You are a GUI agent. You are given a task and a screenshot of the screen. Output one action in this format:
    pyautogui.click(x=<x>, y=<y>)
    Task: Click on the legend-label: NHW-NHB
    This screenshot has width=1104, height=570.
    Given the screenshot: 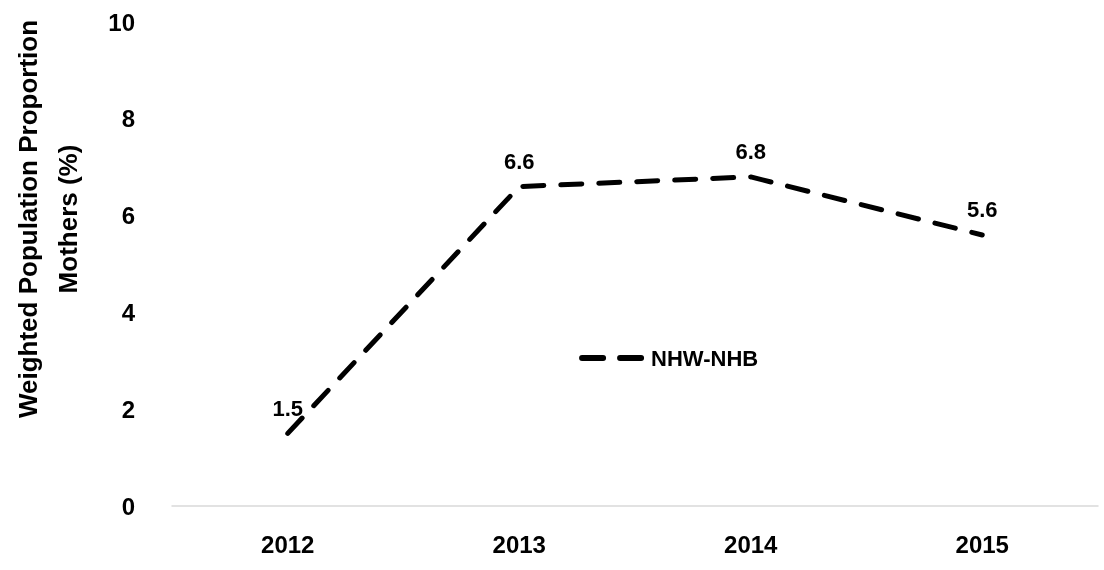 What is the action you would take?
    pyautogui.click(x=705, y=358)
    